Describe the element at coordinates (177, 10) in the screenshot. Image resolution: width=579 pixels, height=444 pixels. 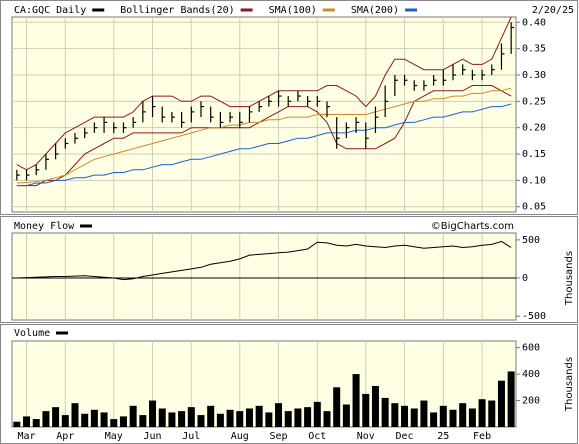
I see `legend-label: Bollinger Bands(20)` at that location.